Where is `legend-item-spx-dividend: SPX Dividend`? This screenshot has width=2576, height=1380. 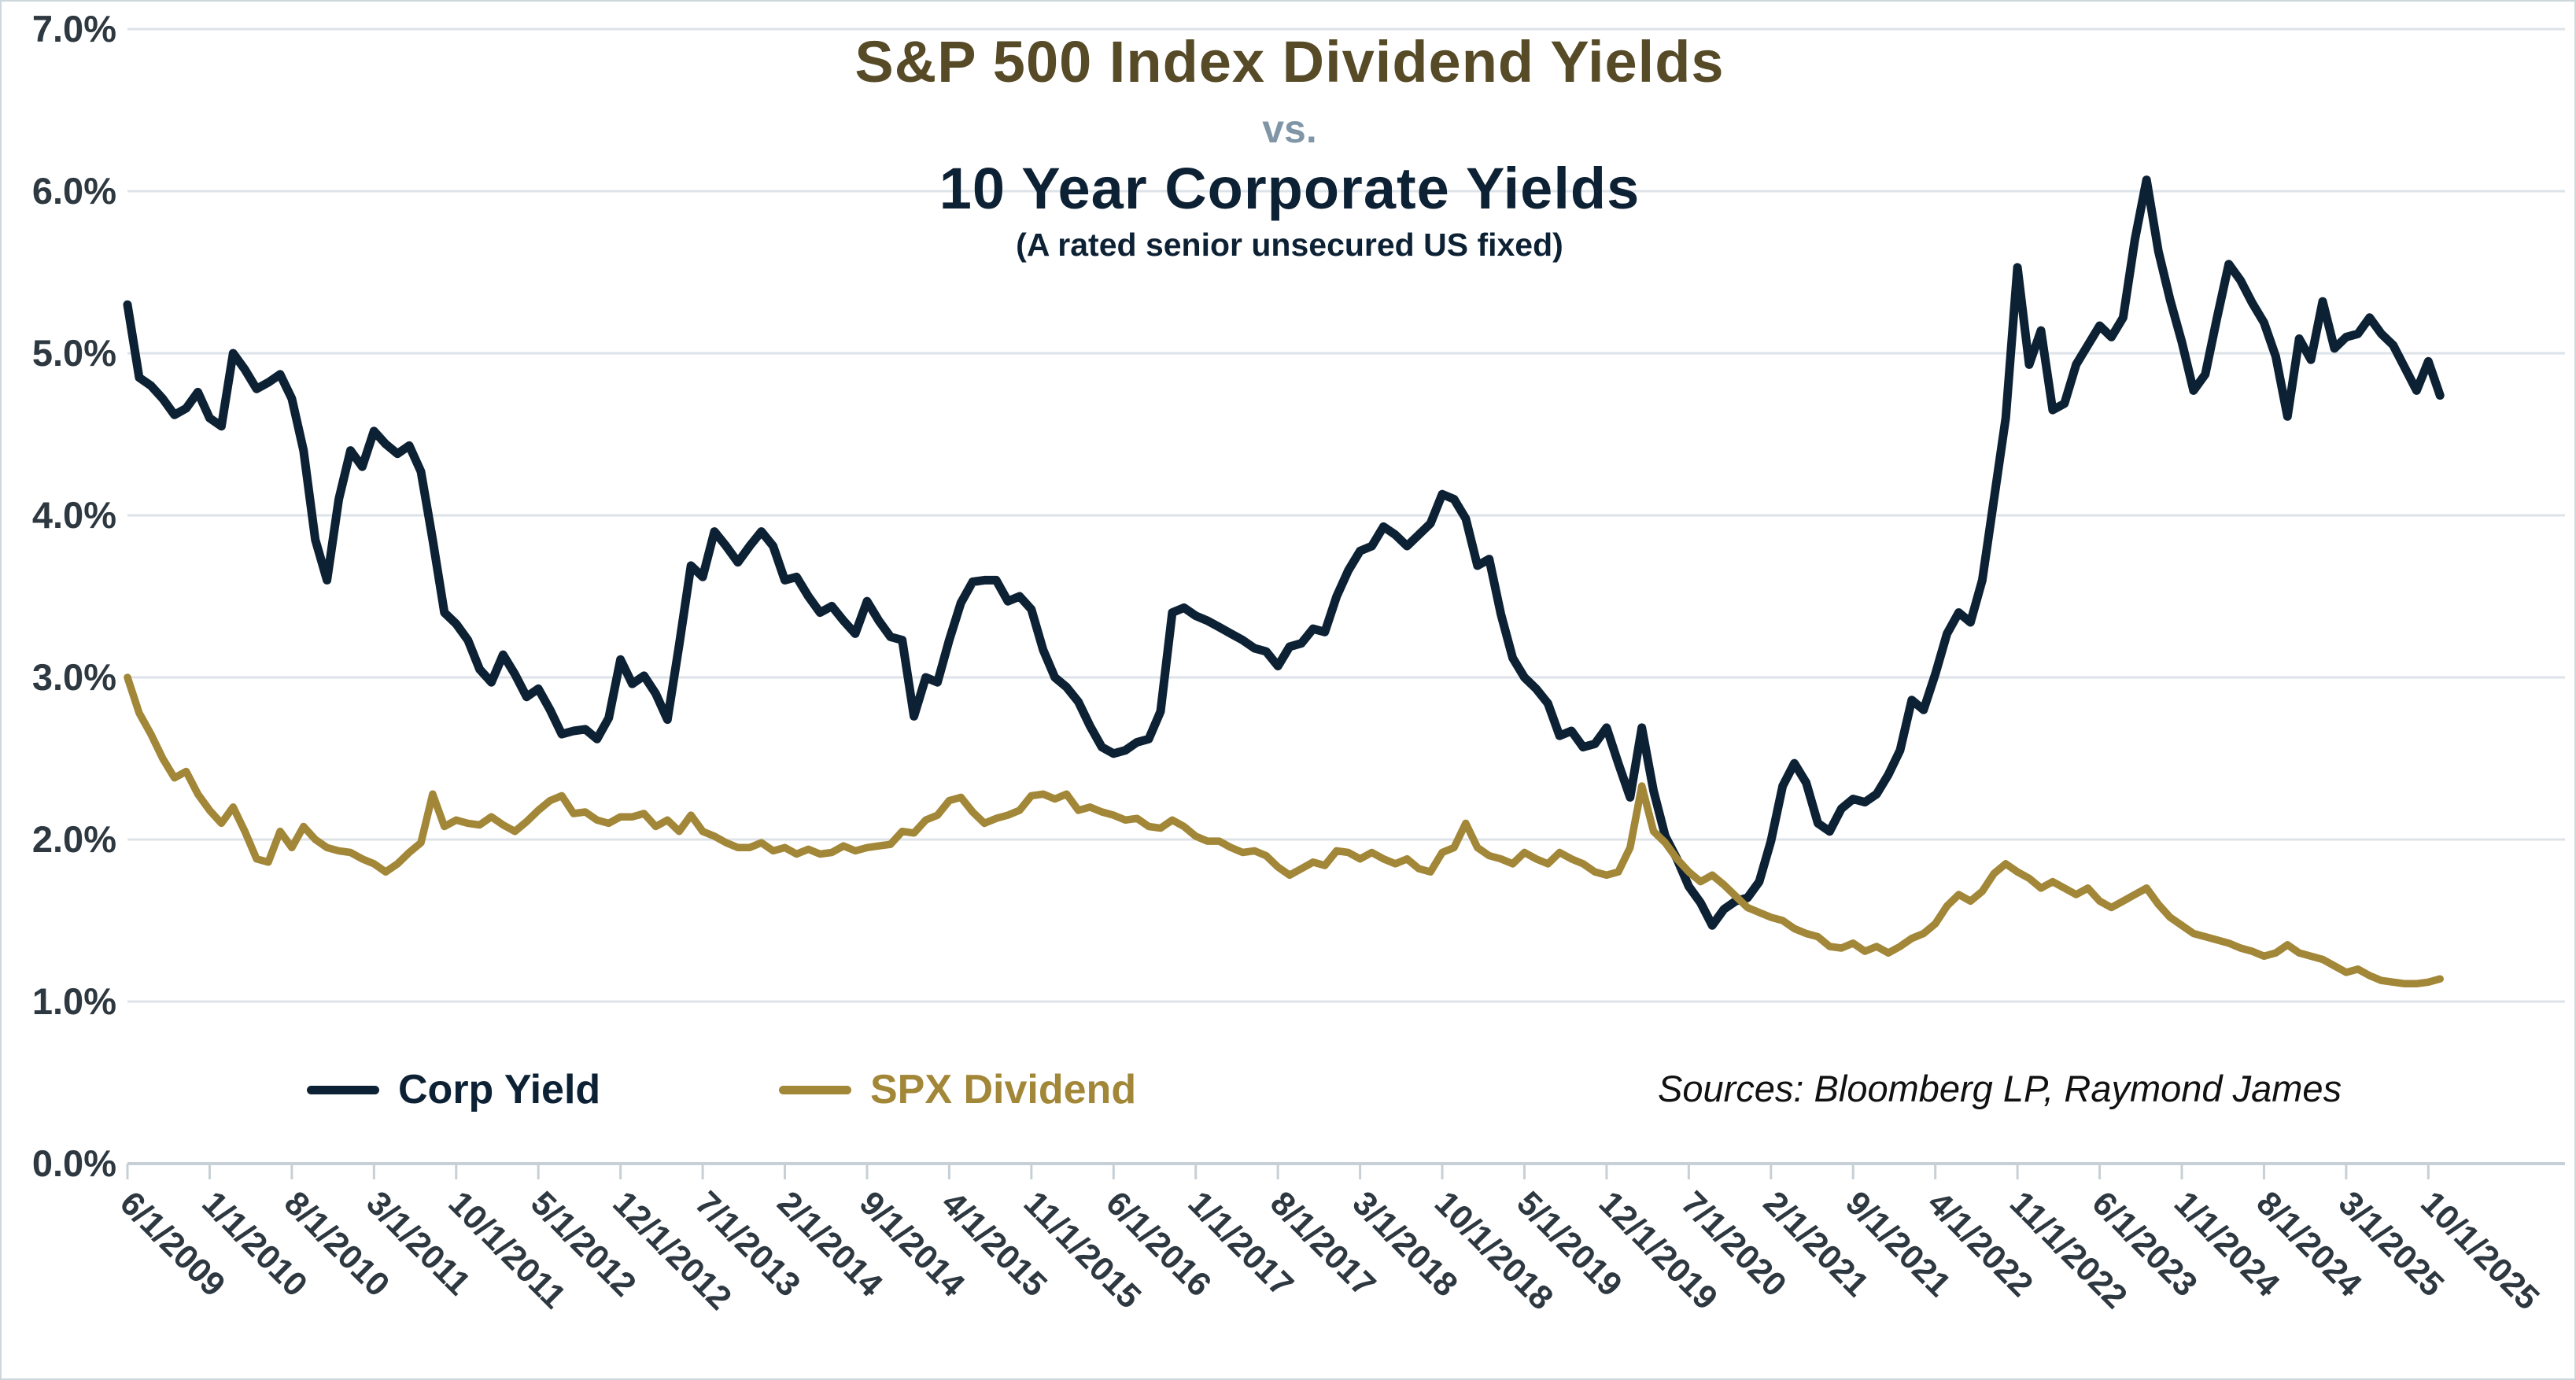 legend-item-spx-dividend: SPX Dividend is located at coordinates (957, 1089).